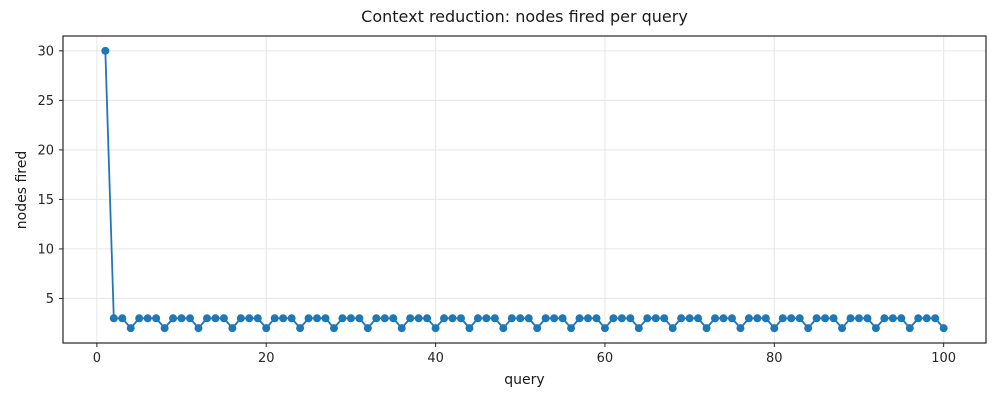  Describe the element at coordinates (435, 358) in the screenshot. I see `x-tick-label: 40` at that location.